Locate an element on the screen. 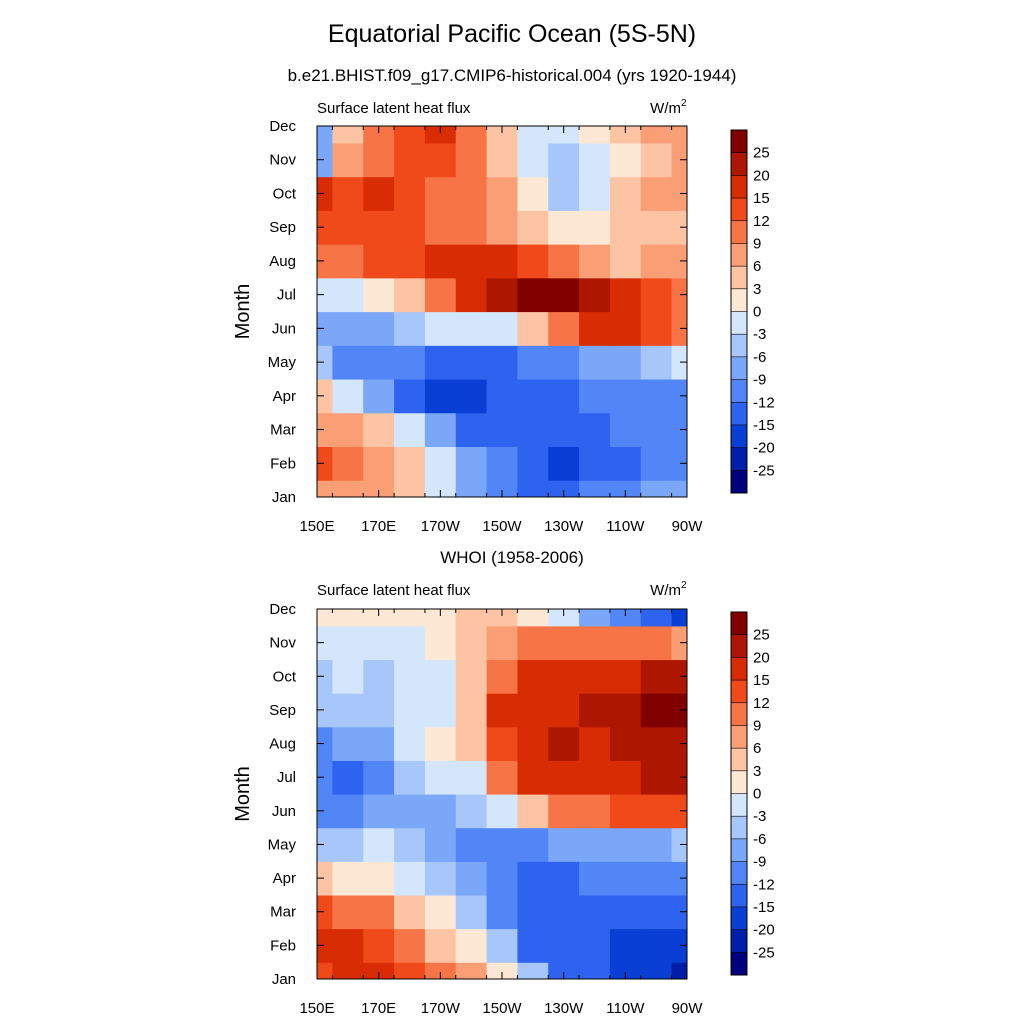 The image size is (1024, 1024). y-tick-label: Feb is located at coordinates (283, 945).